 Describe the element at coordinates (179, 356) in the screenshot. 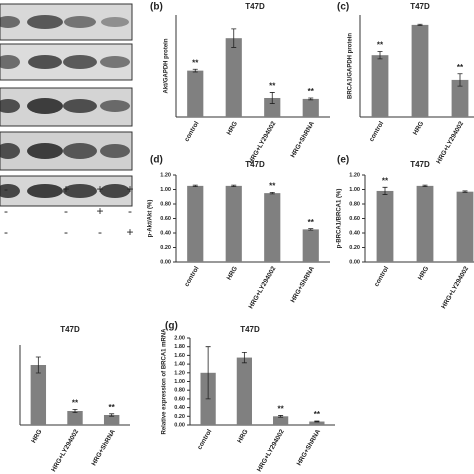

I see `y-tick-label: 1.60` at that location.